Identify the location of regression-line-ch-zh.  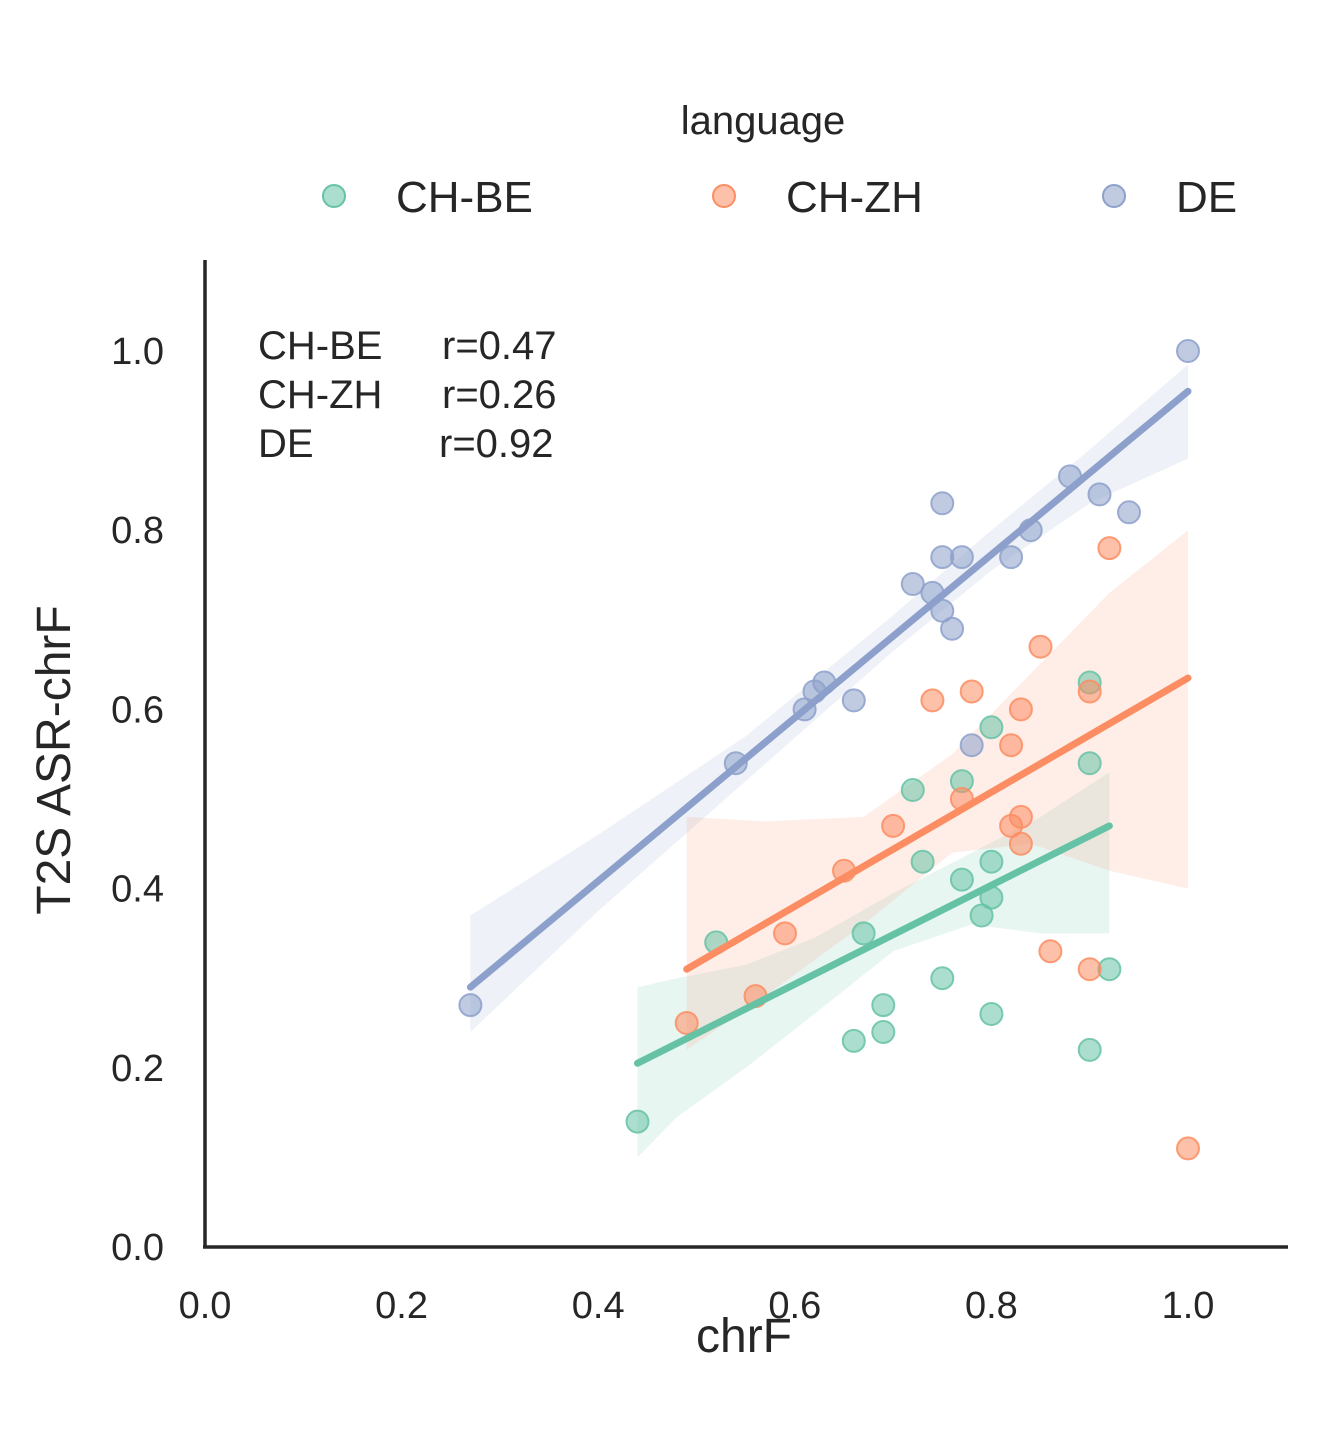
(937, 823).